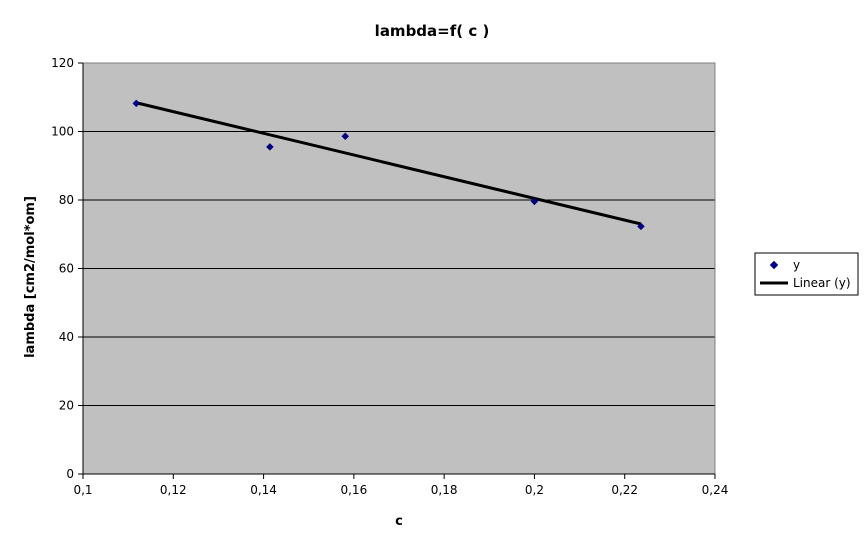 The image size is (867, 552). What do you see at coordinates (399, 521) in the screenshot?
I see `x-axis-label: c` at bounding box center [399, 521].